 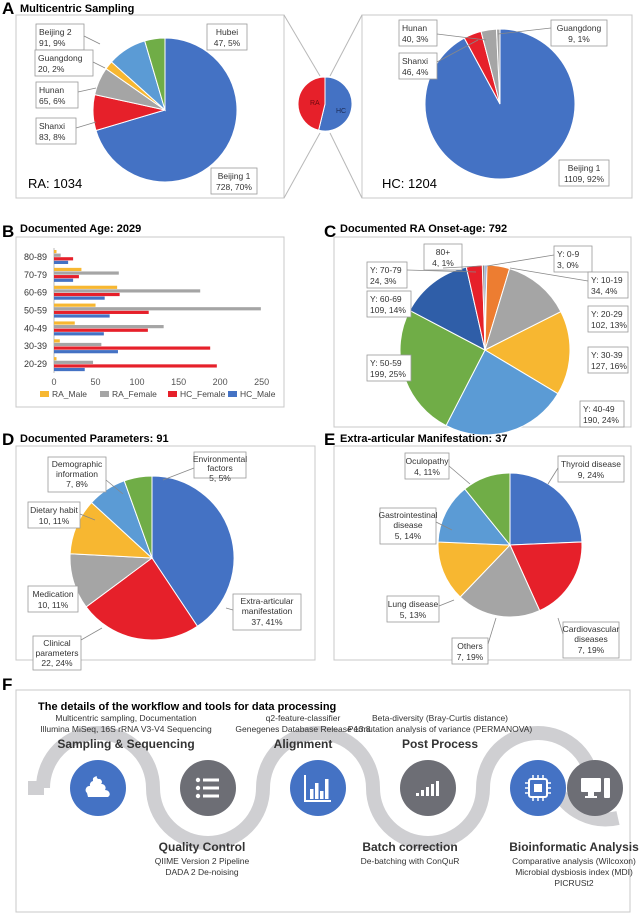 What do you see at coordinates (52, 126) in the screenshot?
I see `label-shanxi: Shanxi` at bounding box center [52, 126].